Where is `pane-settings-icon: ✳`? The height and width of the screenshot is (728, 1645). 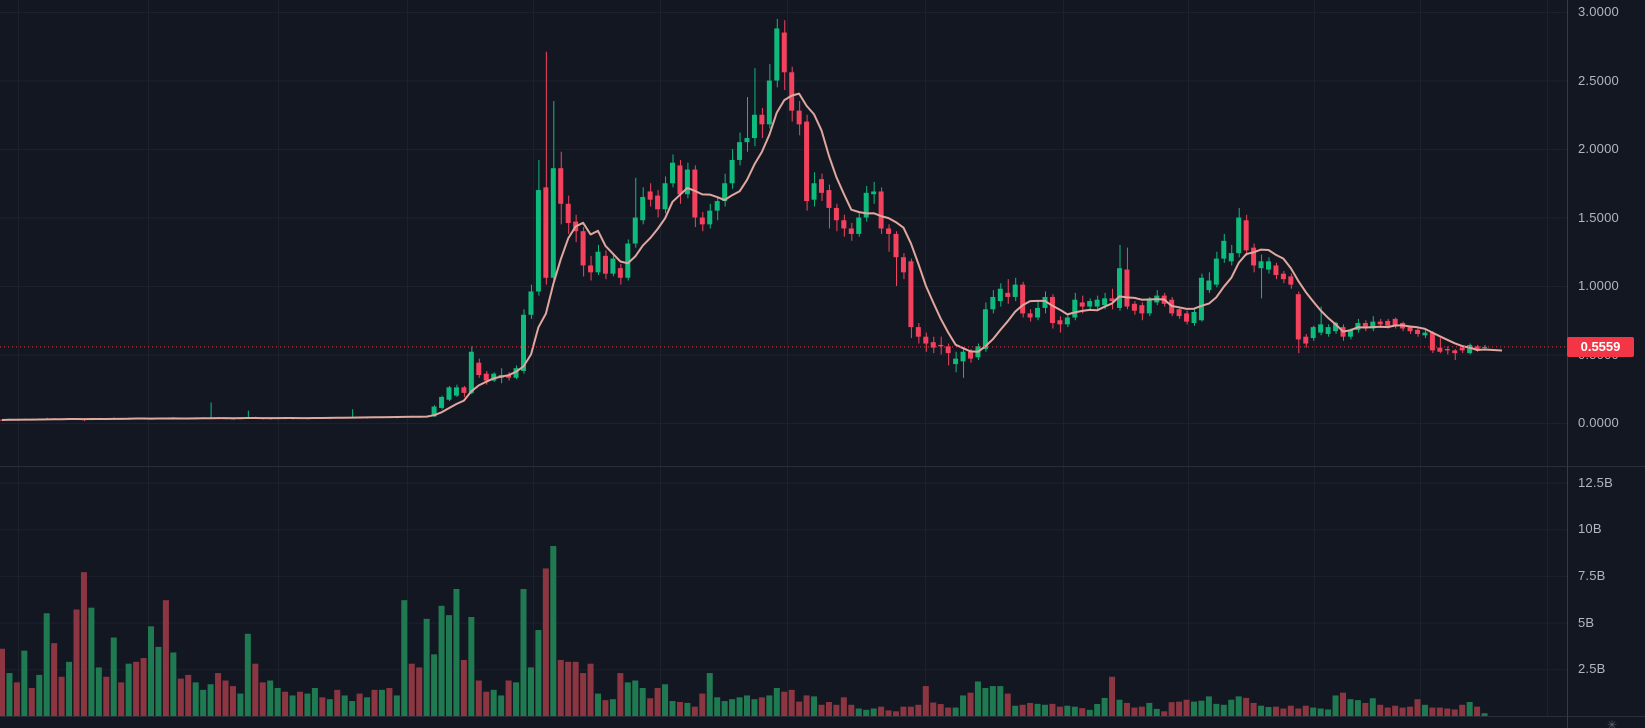
pane-settings-icon: ✳ is located at coordinates (1612, 723).